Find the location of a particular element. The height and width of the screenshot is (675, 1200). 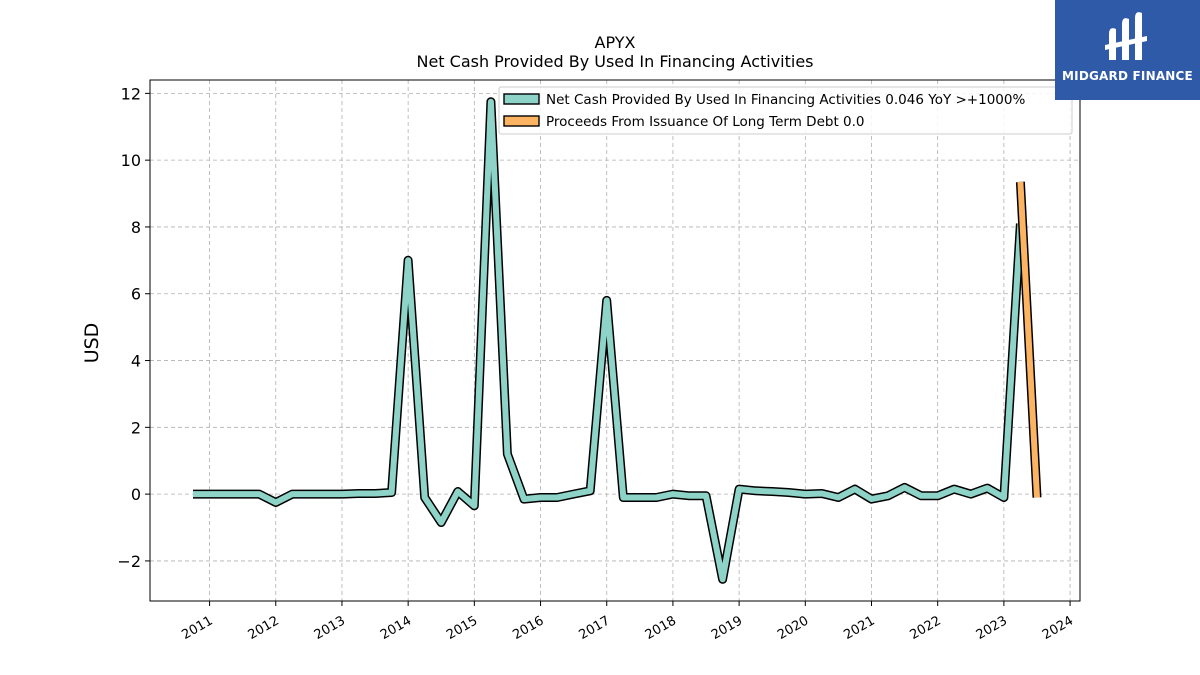

x-tick-label: 2022 is located at coordinates (926, 628).